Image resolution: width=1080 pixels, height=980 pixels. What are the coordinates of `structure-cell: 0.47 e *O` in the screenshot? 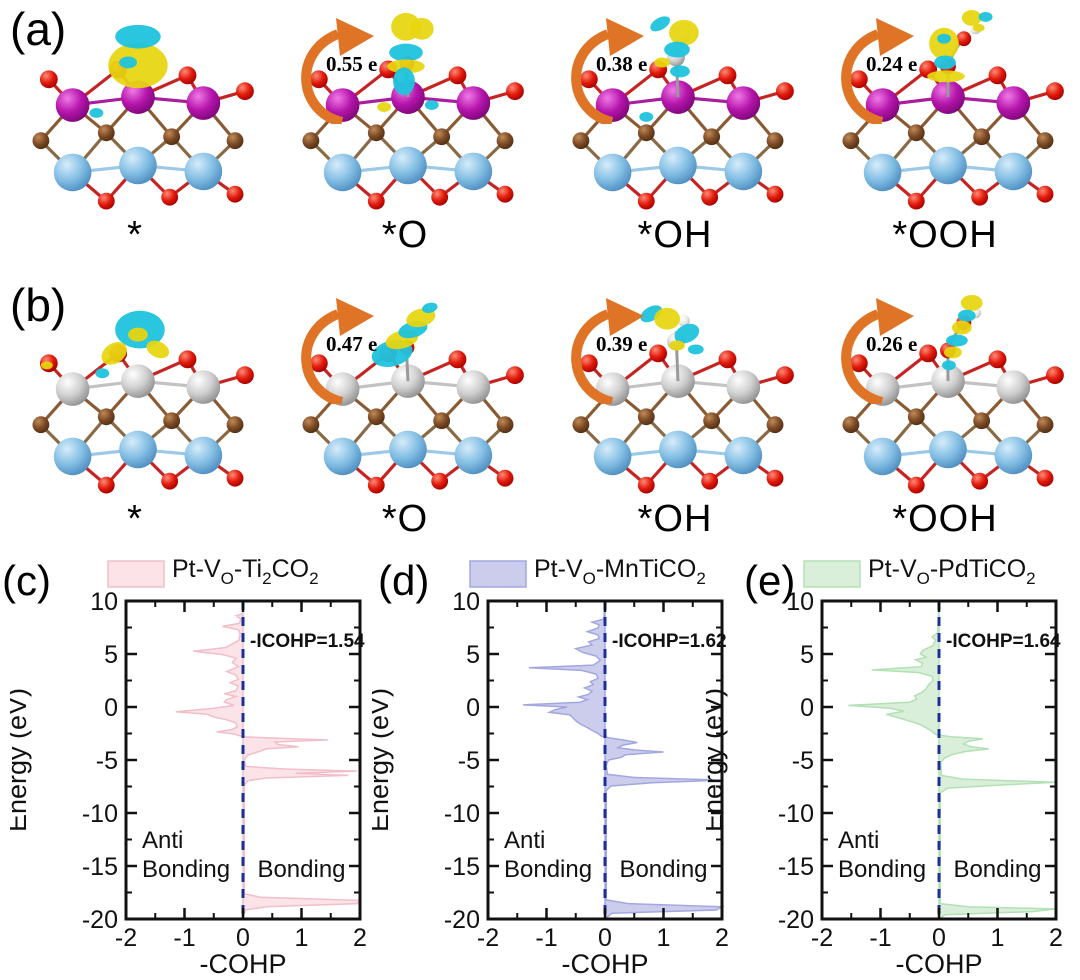 It's located at (405, 413).